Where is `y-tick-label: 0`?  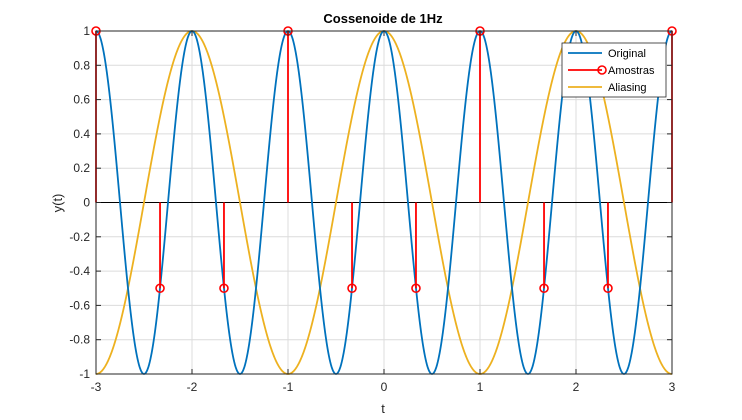
y-tick-label: 0 is located at coordinates (86, 203).